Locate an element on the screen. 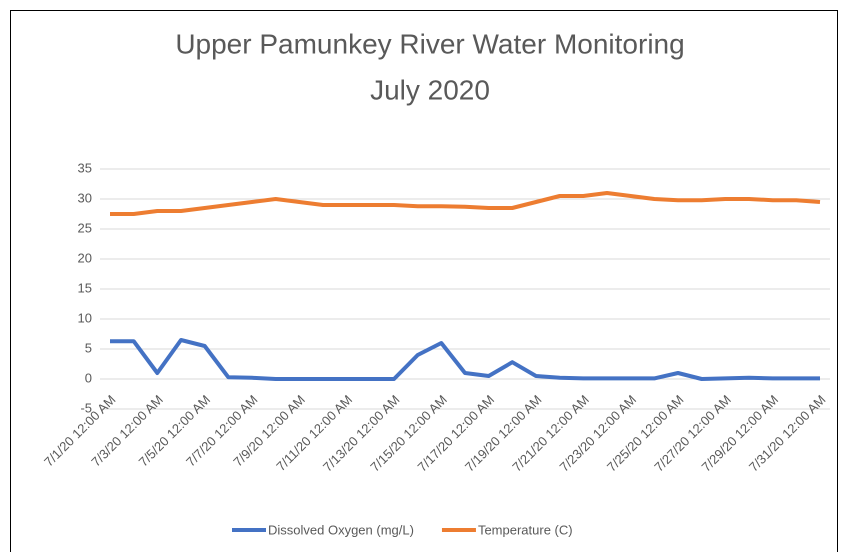  y-tick-label: 15 is located at coordinates (85, 287).